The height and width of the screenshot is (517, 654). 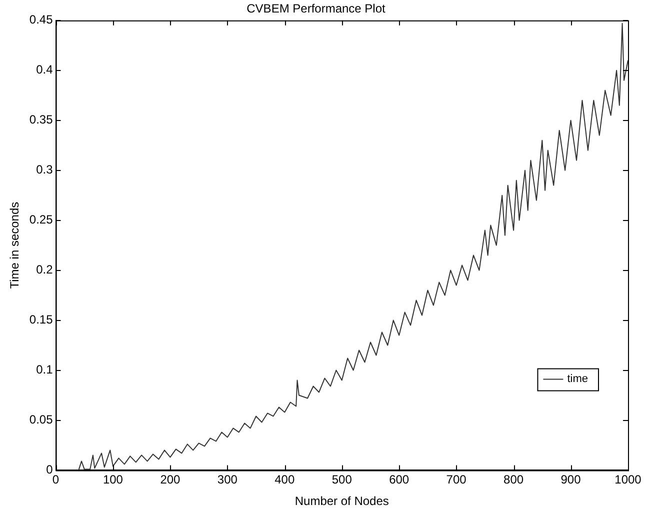 I want to click on y-axis-title: Time in seconds, so click(x=15, y=245).